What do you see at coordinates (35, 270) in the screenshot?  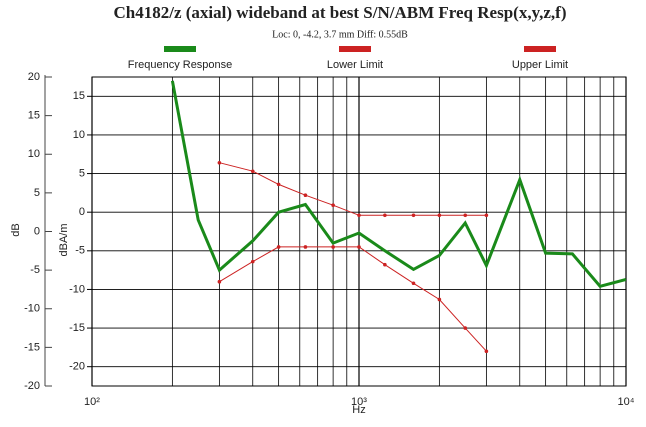 I see `y2-tick-label: -5` at bounding box center [35, 270].